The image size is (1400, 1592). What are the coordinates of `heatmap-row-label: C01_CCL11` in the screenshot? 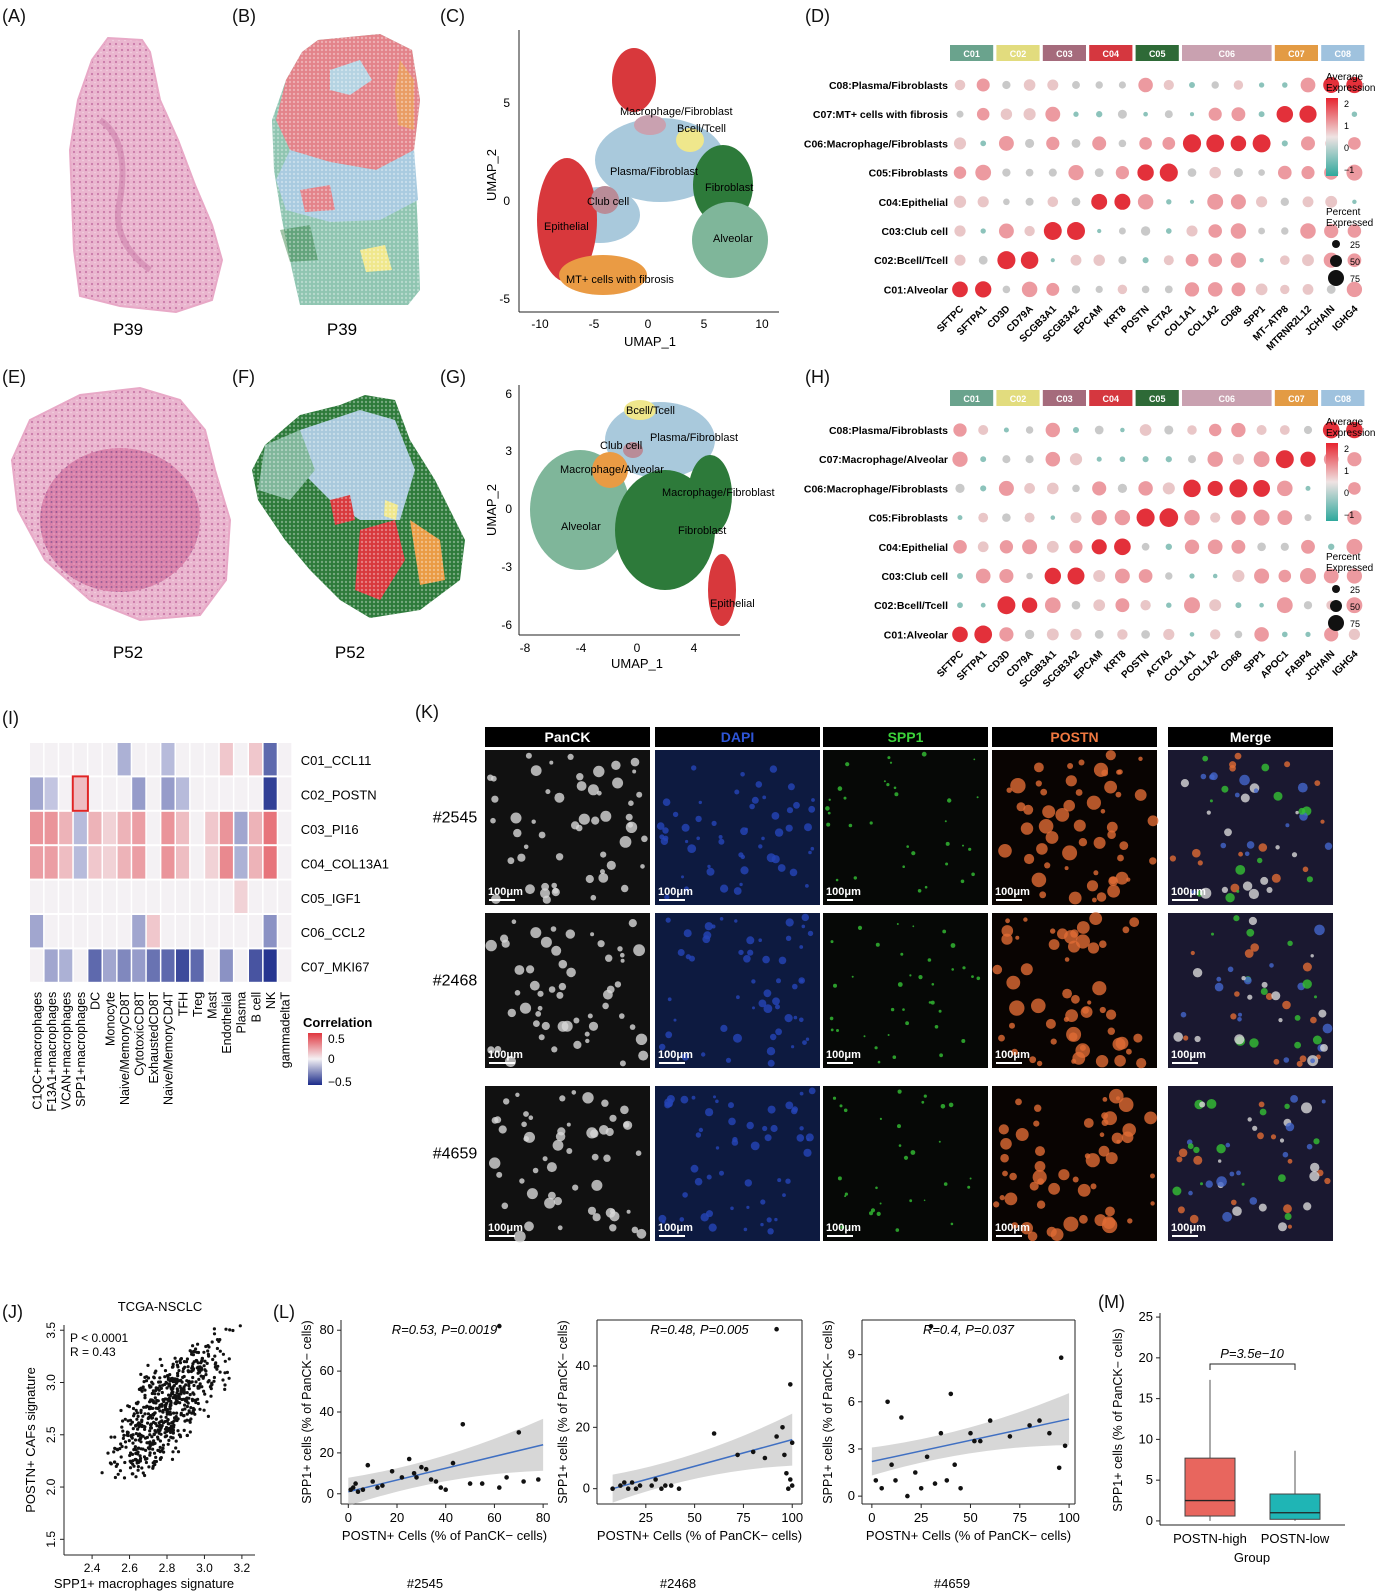 It's located at (336, 760).